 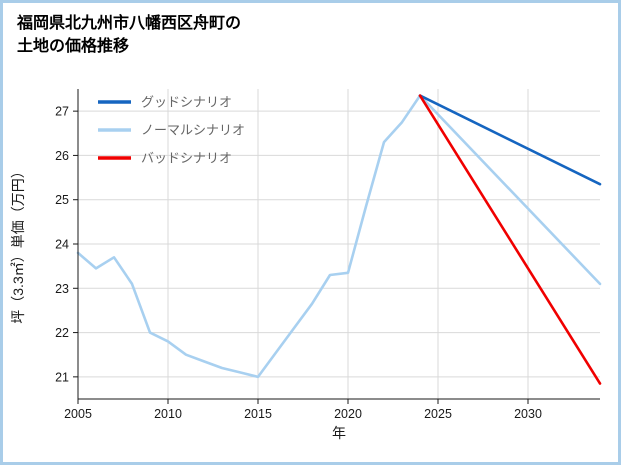 I want to click on page-title: 福岡県北九州市八幡西区舟町の 土地の価格推移, so click(x=129, y=35).